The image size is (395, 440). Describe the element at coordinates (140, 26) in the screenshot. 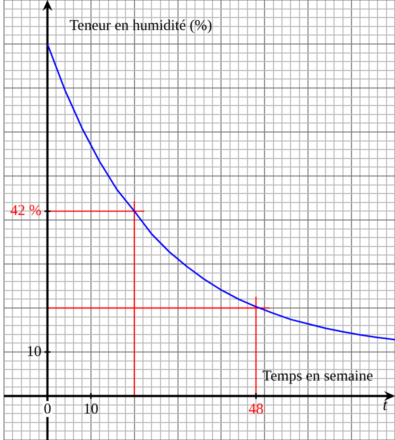

I see `y-axis-title: Teneur en humidité (%)` at that location.